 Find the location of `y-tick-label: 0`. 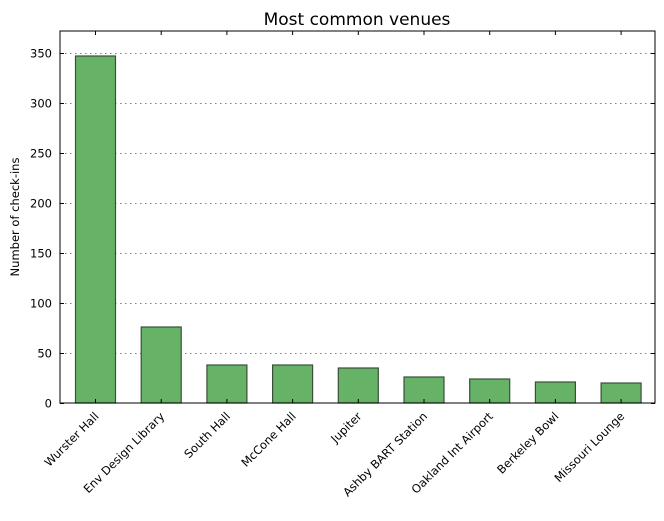

y-tick-label: 0 is located at coordinates (48, 404).